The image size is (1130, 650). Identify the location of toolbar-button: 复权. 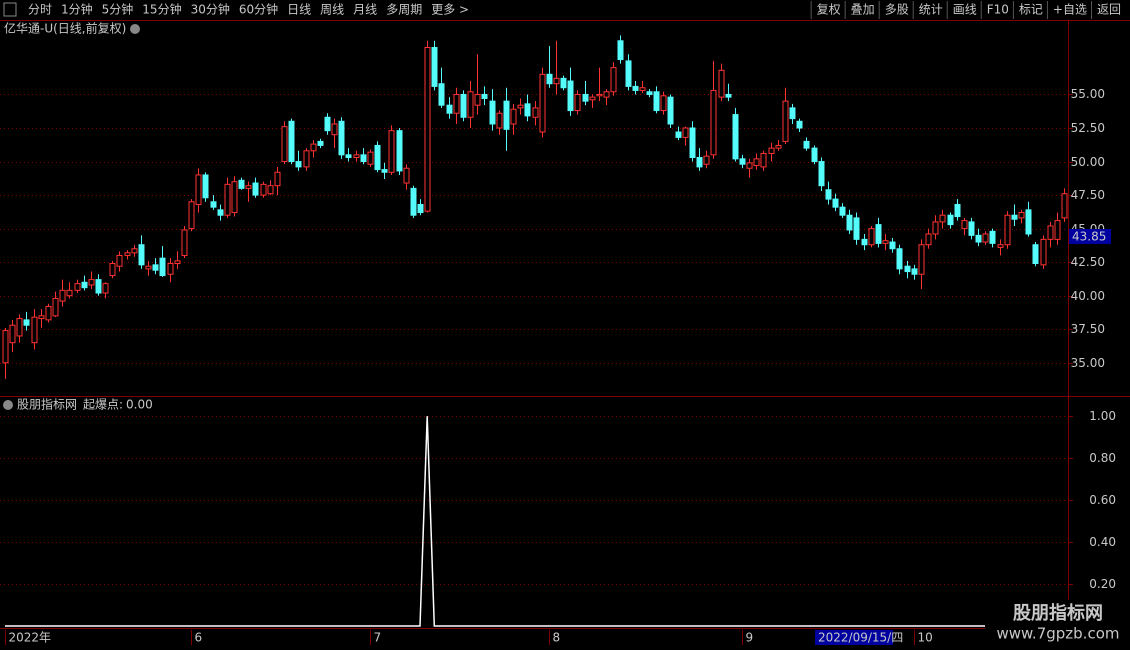
(829, 10).